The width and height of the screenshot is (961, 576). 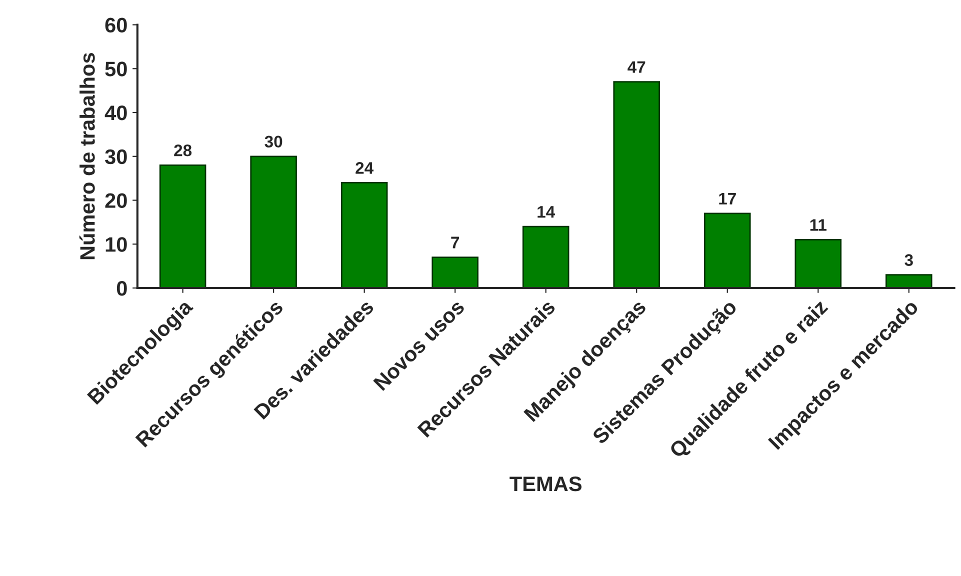 I want to click on data-label: 11, so click(x=818, y=225).